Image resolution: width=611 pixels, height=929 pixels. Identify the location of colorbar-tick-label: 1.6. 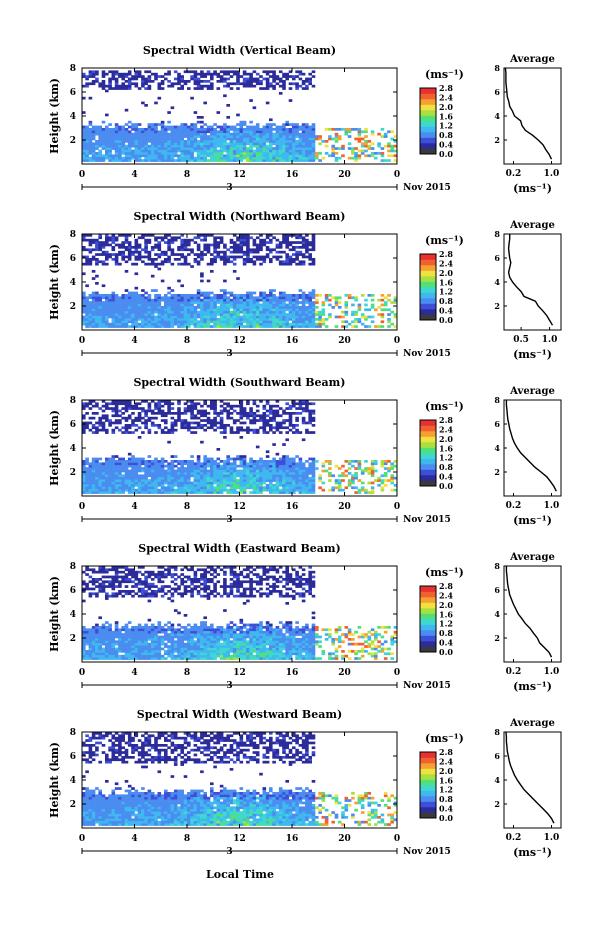
(446, 116).